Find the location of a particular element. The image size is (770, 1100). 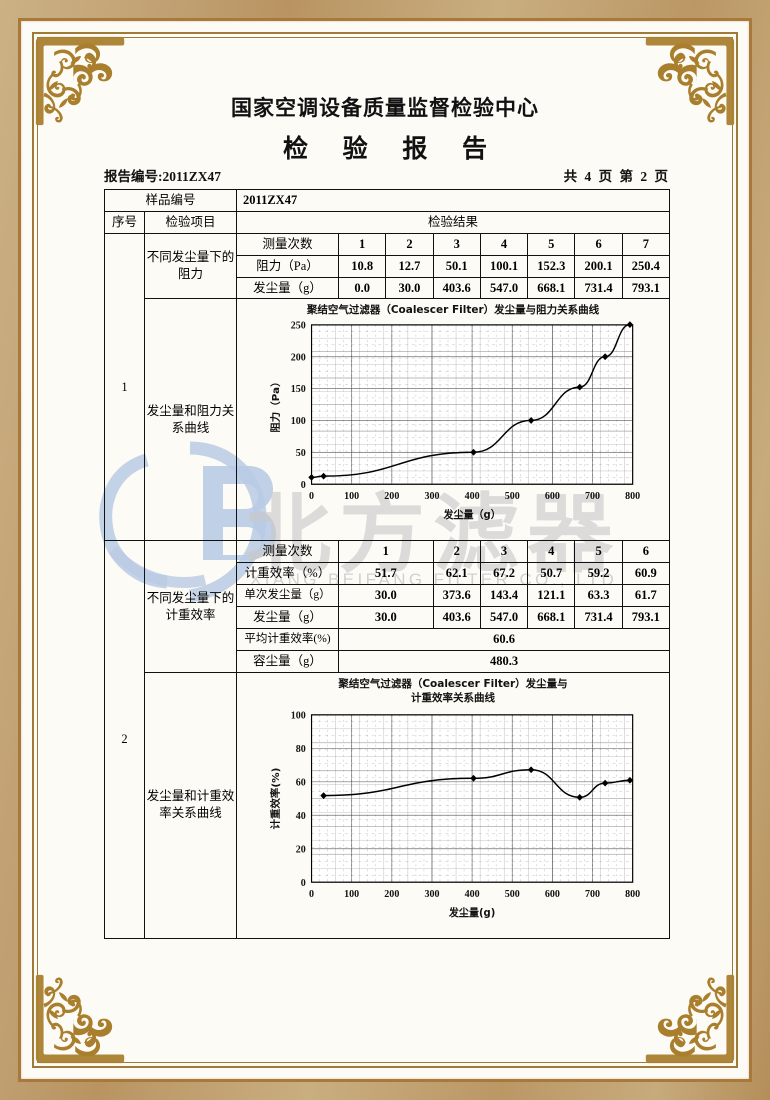

svg-text: 发尘量(g) is located at coordinates (471, 912).